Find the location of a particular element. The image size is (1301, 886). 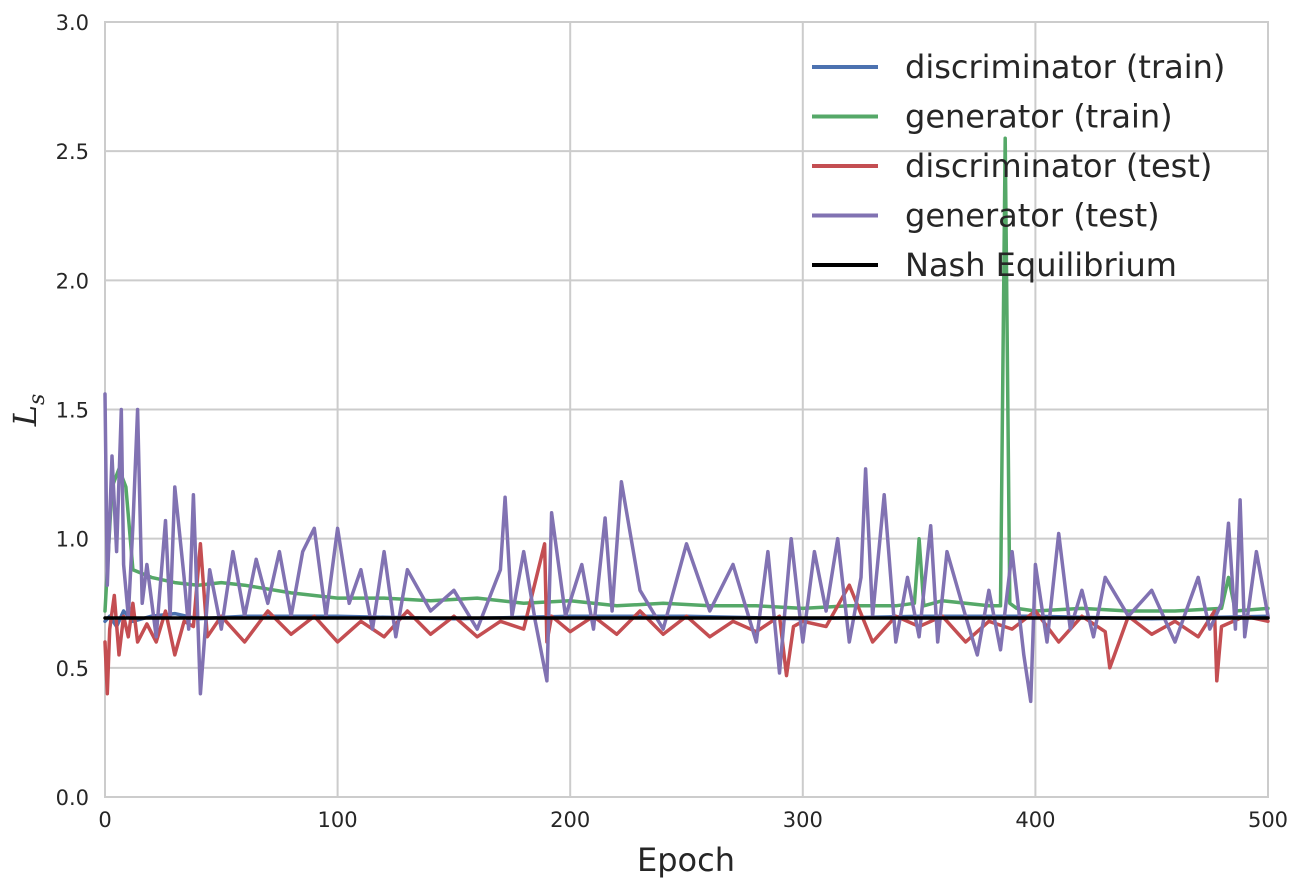

y-tick-label: 1.0 is located at coordinates (72, 540).